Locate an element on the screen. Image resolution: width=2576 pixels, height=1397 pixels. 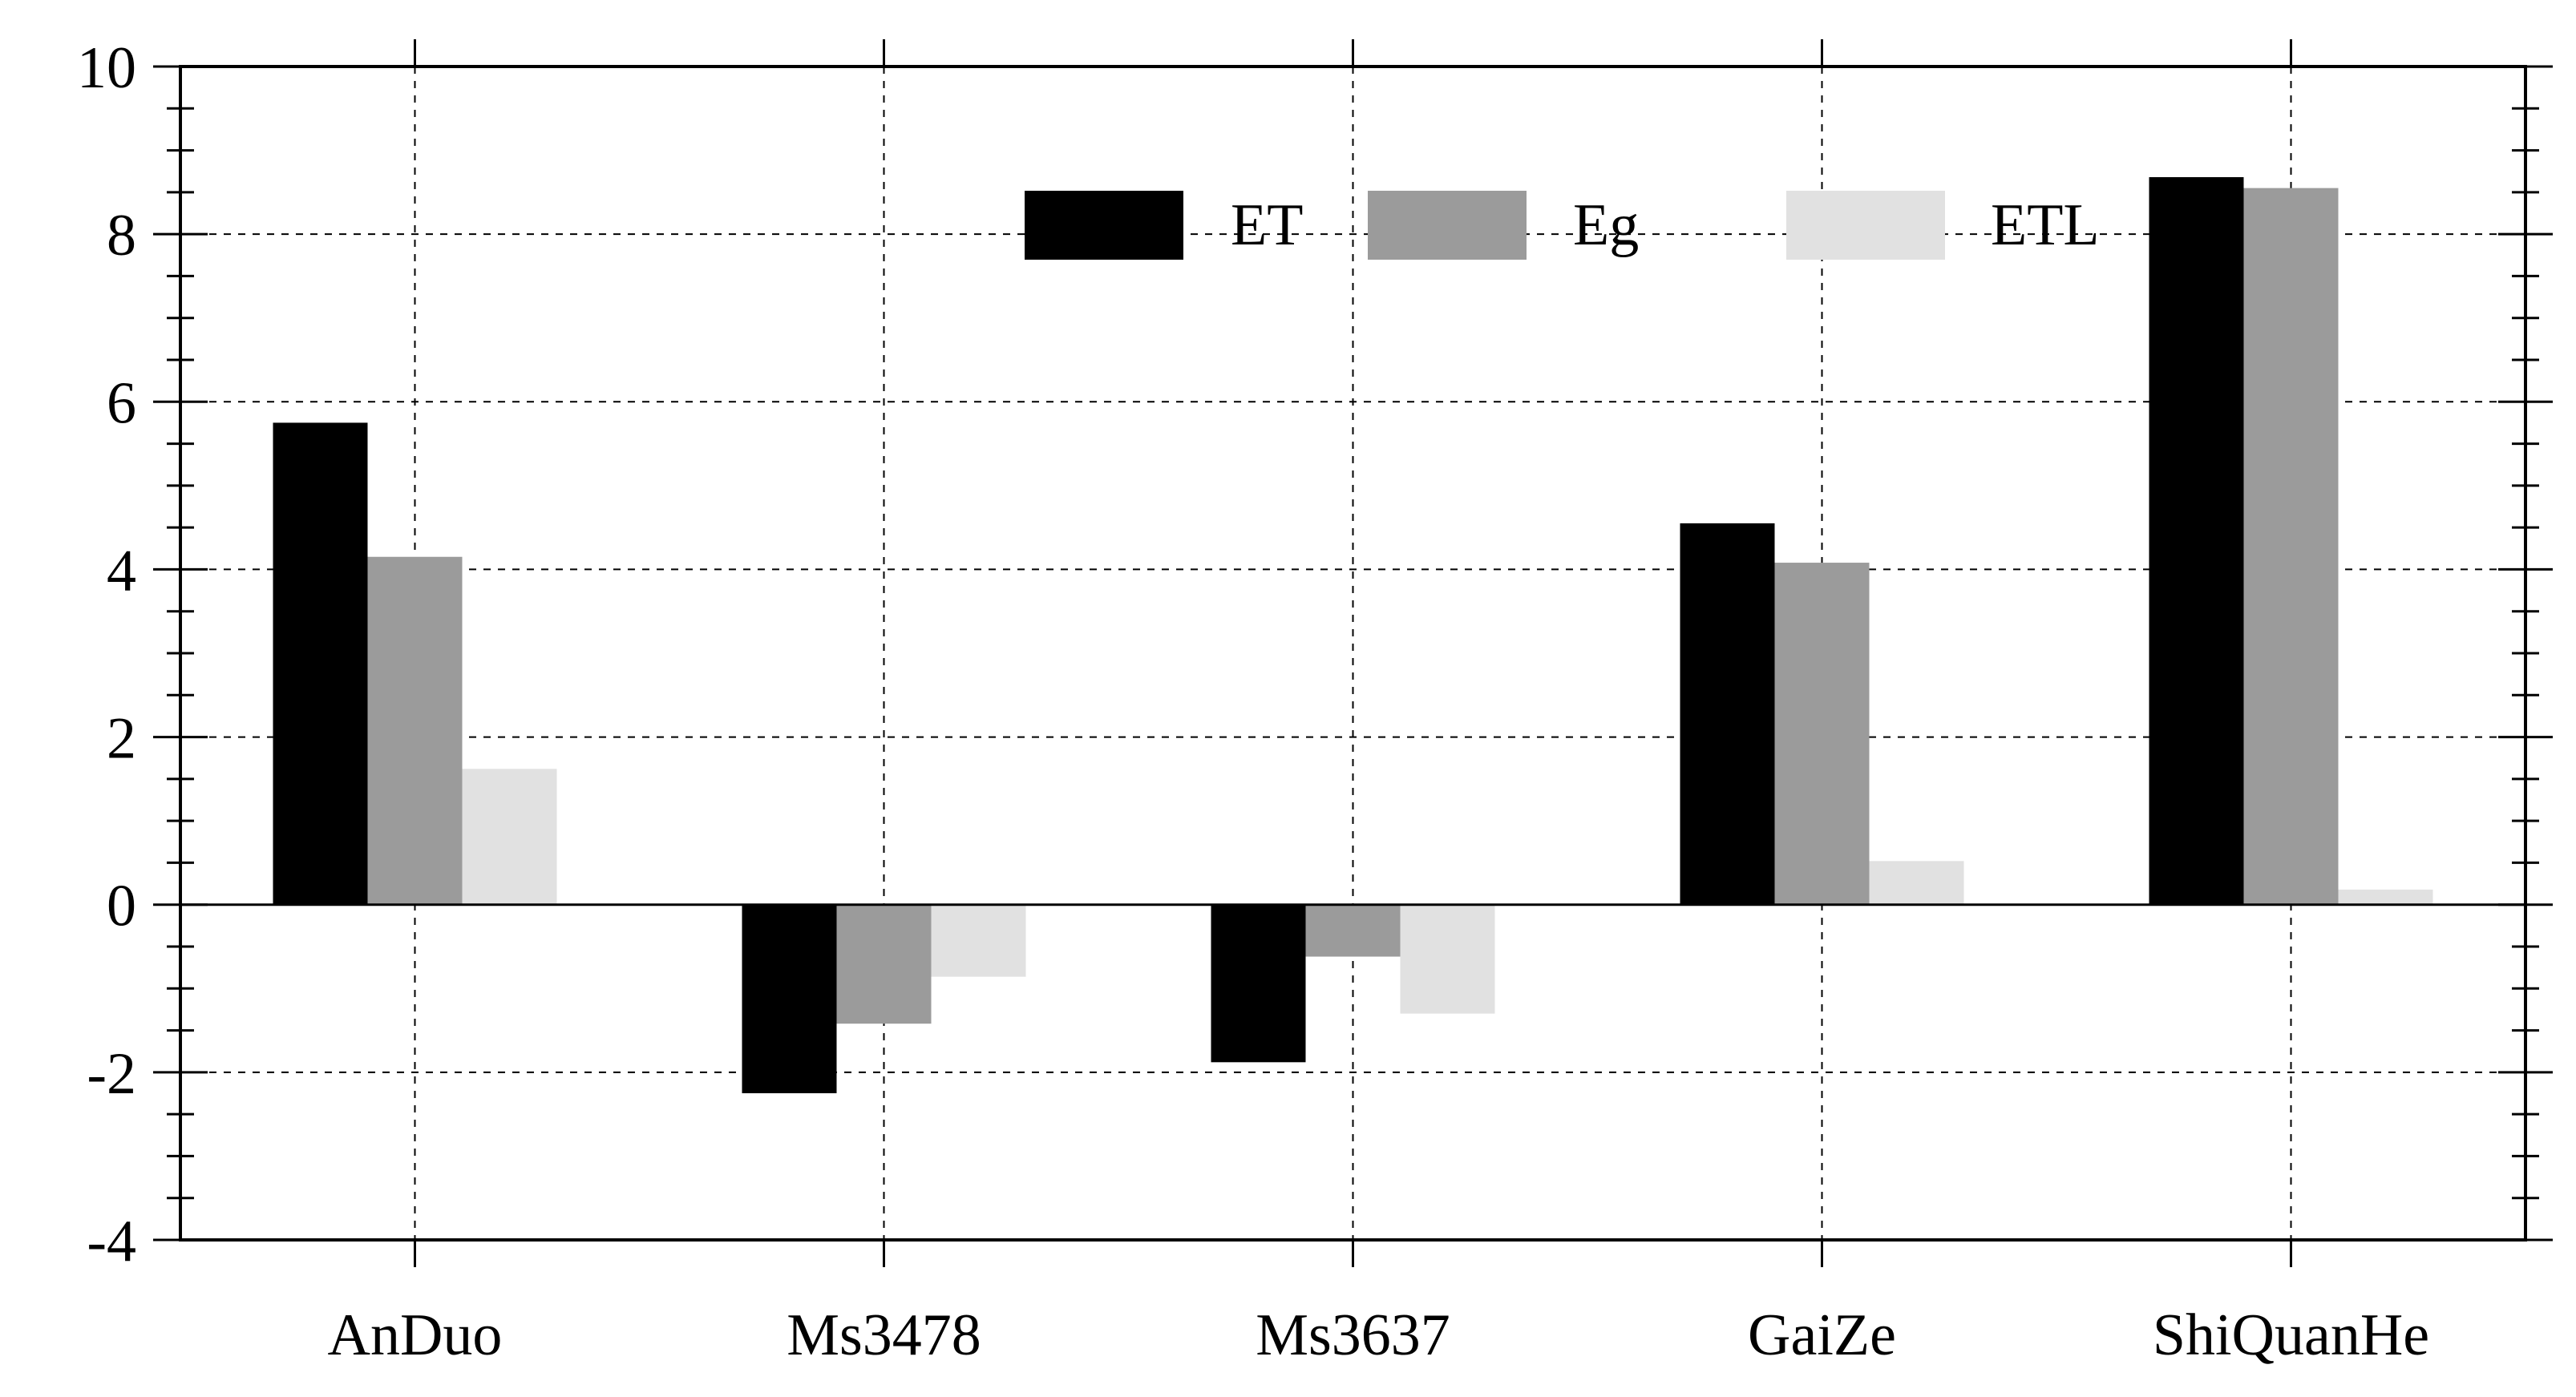
bar-eg-gaize is located at coordinates (1822, 734).